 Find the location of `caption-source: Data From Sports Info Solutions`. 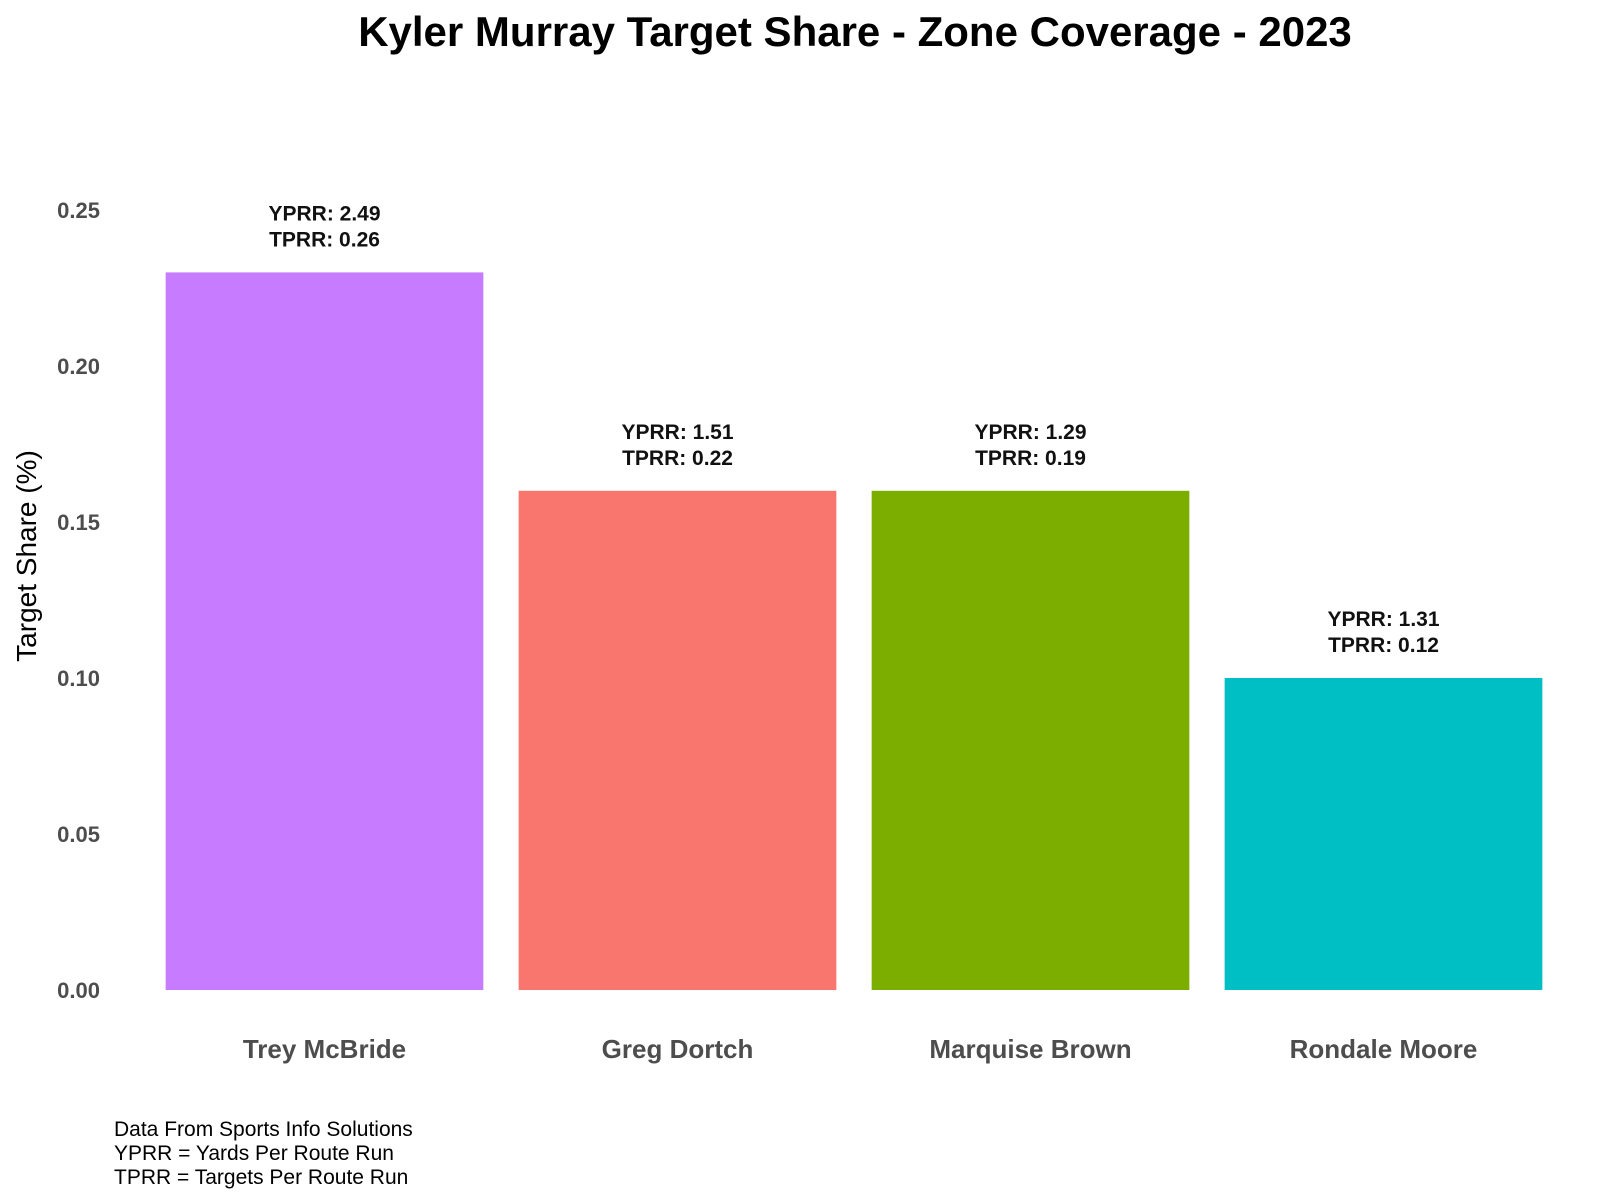

caption-source: Data From Sports Info Solutions is located at coordinates (263, 1129).